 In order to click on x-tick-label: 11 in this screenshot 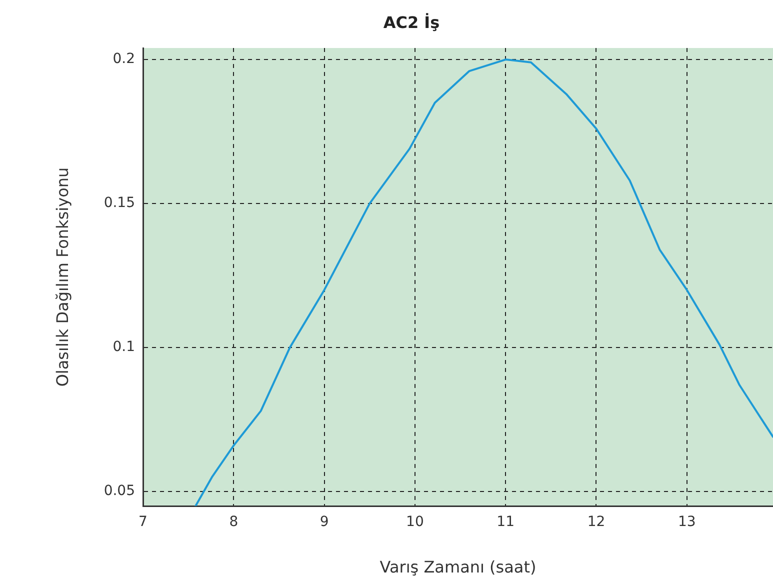, I will do `click(505, 522)`.